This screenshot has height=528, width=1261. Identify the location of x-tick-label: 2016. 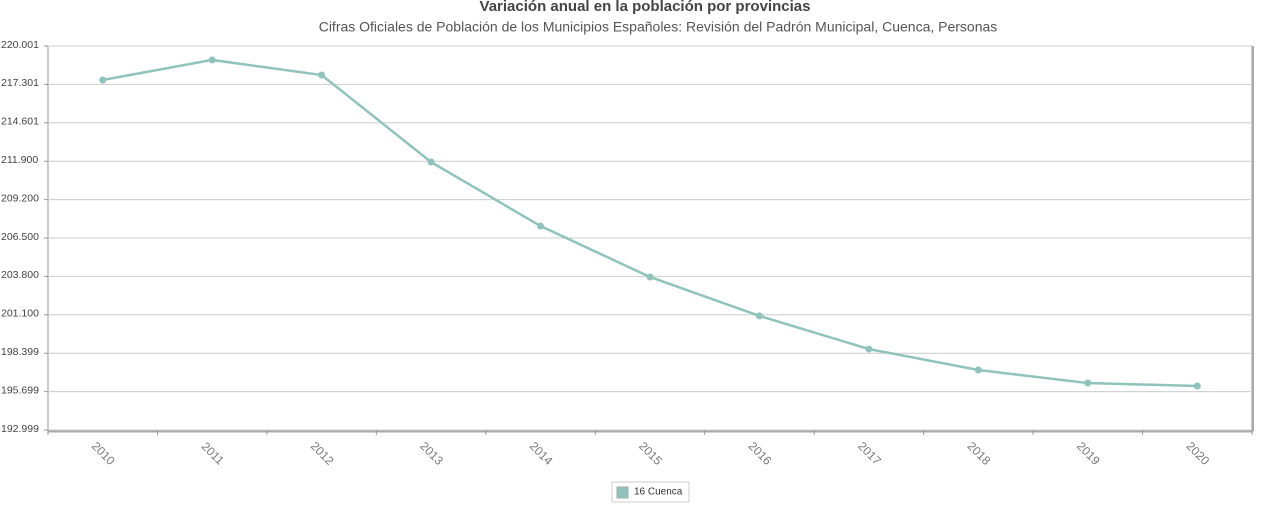
(760, 453).